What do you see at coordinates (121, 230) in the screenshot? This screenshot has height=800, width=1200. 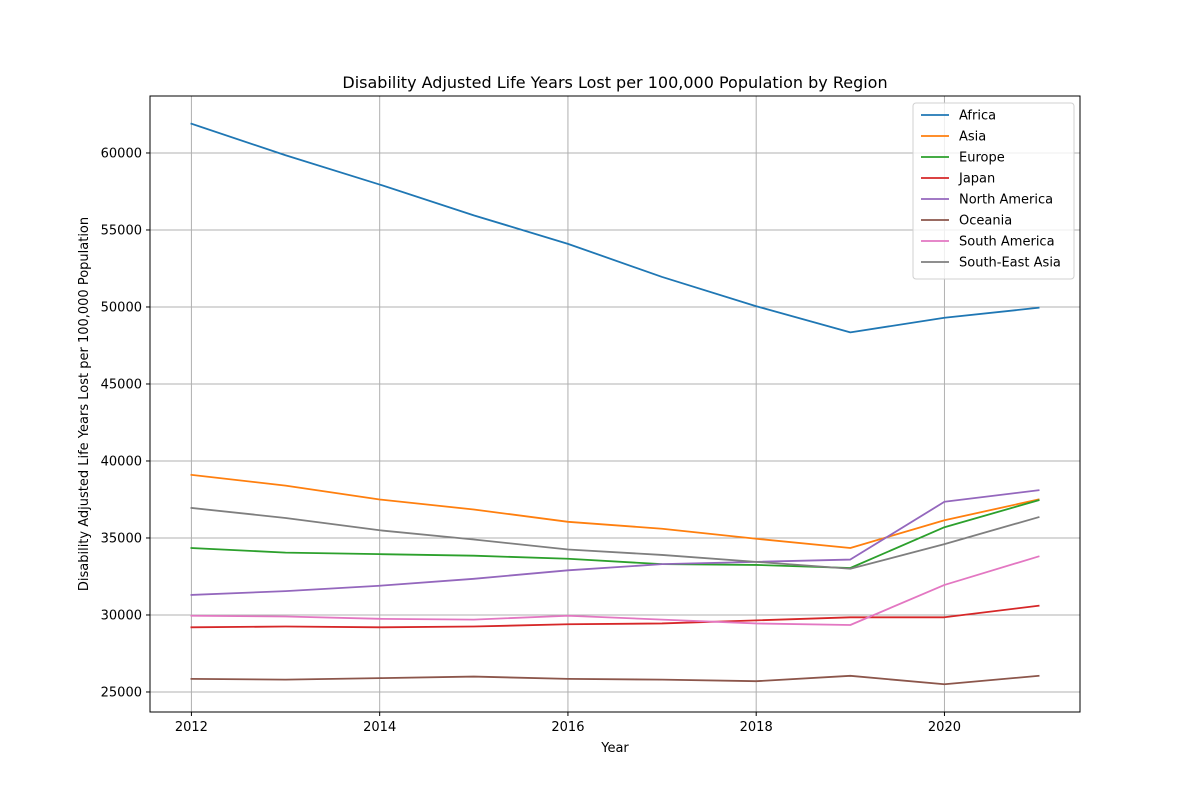 I see `y-tick-label: 55000` at bounding box center [121, 230].